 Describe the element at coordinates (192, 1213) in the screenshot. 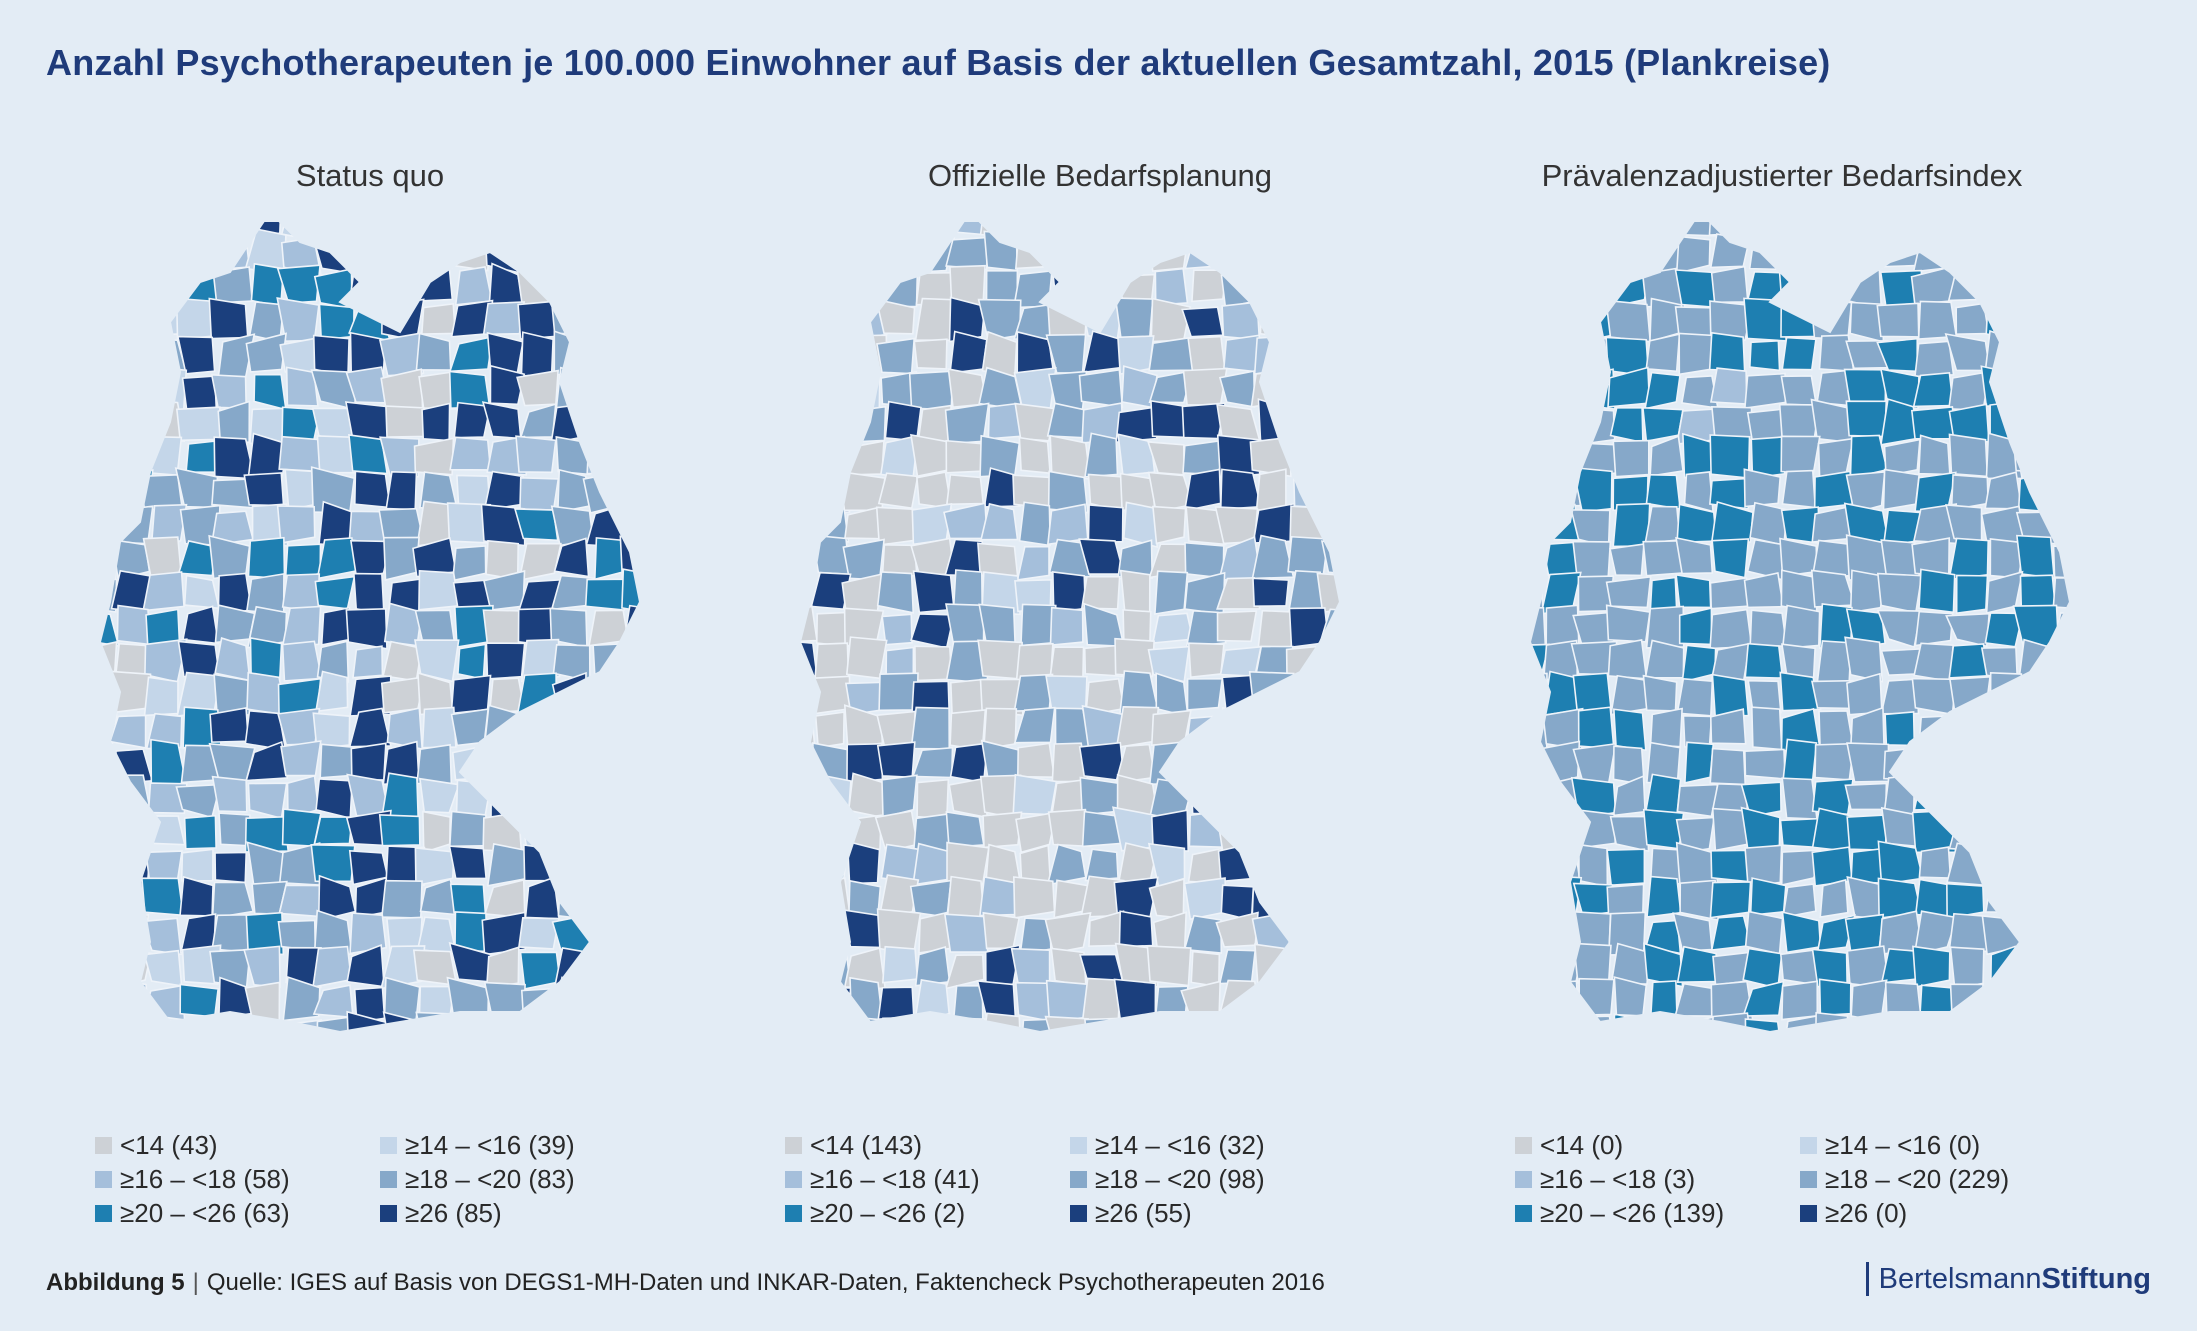

I see `legend-item: ≥20 – <26 (63)` at that location.